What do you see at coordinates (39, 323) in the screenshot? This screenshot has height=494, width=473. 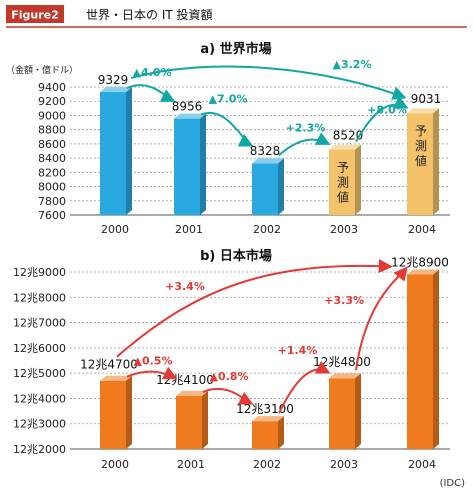 I see `y-tick-label: 12兆7000` at bounding box center [39, 323].